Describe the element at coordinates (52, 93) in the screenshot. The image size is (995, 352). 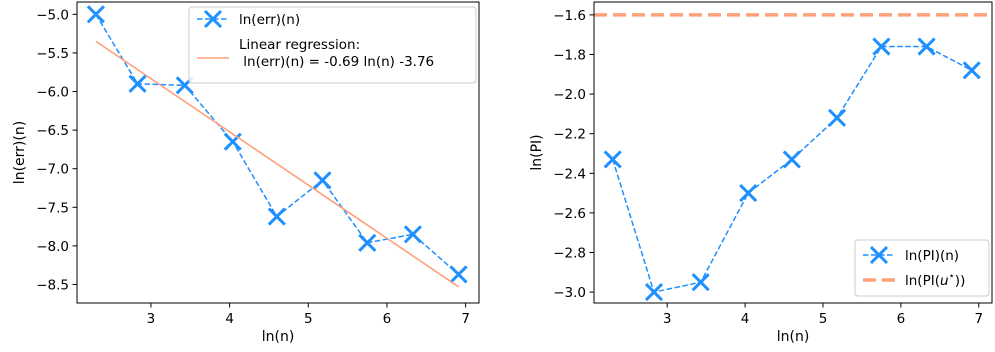
I see `y-tick-label: −6.0` at that location.